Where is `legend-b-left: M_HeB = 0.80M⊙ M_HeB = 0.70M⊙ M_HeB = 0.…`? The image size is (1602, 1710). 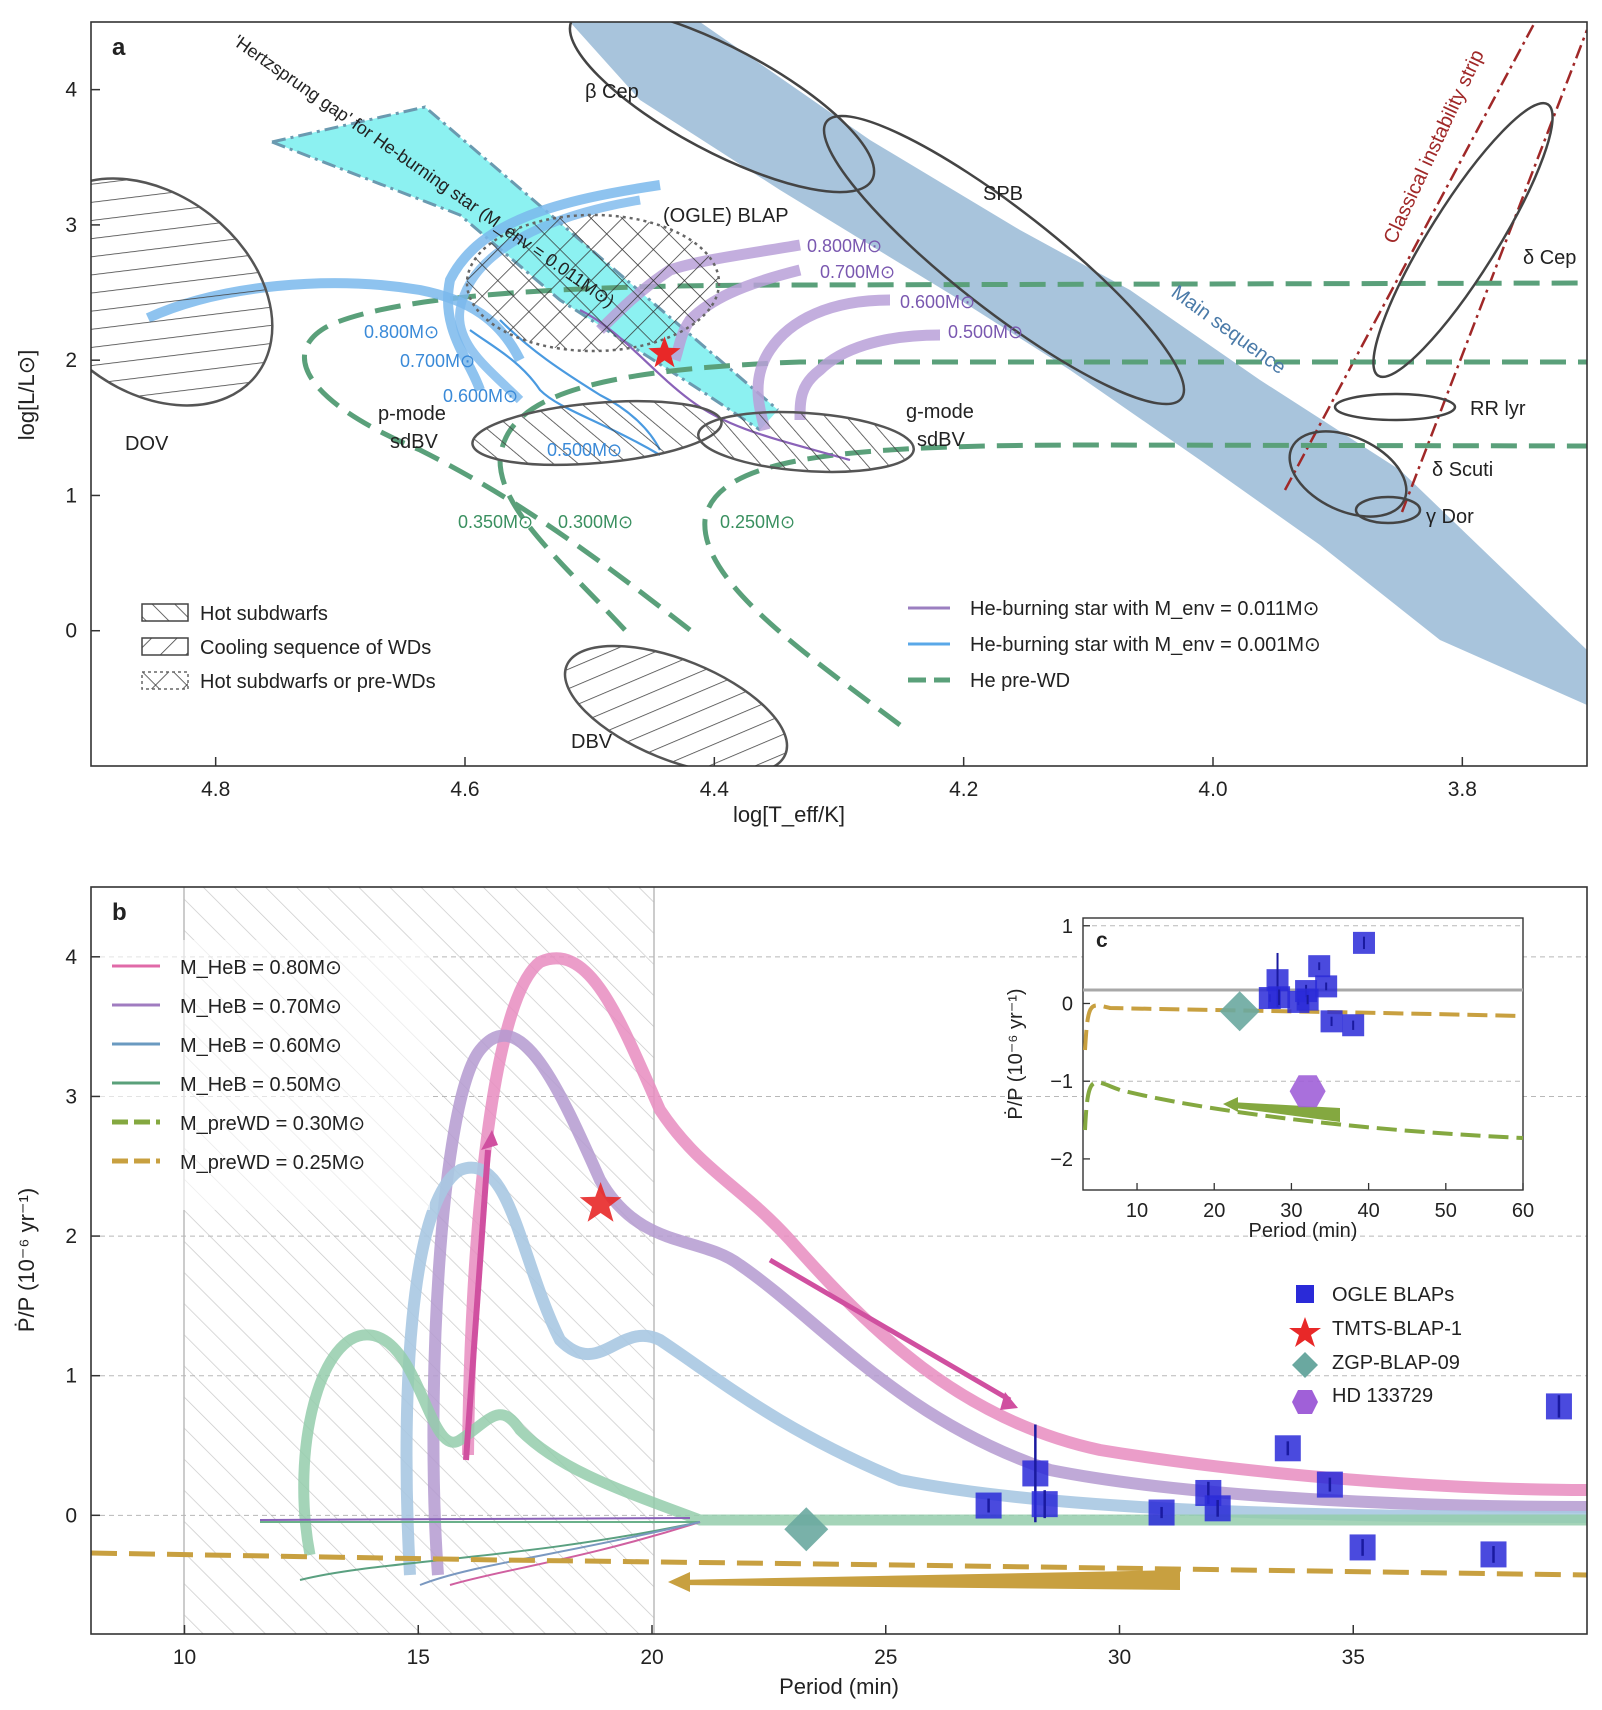
legend-b-left: M_HeB = 0.80M⊙ M_HeB = 0.70M⊙ M_HeB = 0.… is located at coordinates (265, 1075).